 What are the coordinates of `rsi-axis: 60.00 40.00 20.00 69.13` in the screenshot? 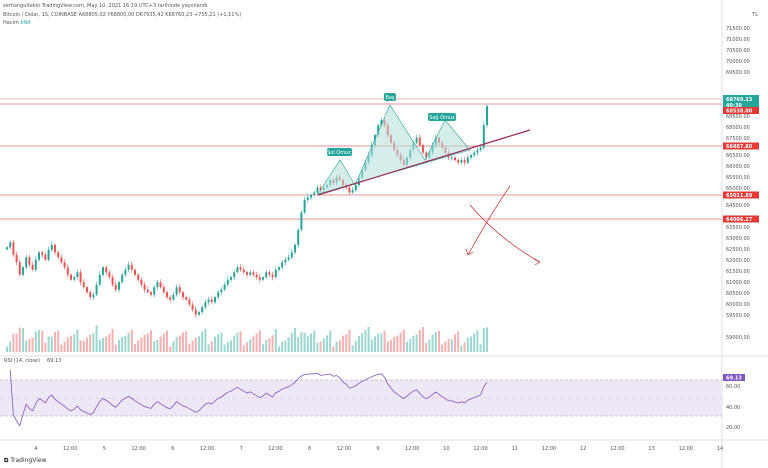 It's located at (734, 402).